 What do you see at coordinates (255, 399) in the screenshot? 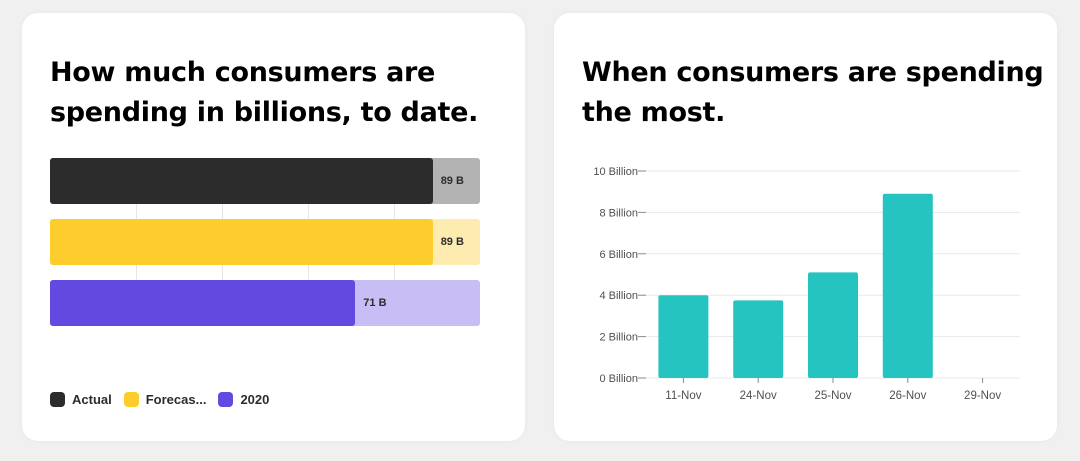
I see `legend-label: 2020` at bounding box center [255, 399].